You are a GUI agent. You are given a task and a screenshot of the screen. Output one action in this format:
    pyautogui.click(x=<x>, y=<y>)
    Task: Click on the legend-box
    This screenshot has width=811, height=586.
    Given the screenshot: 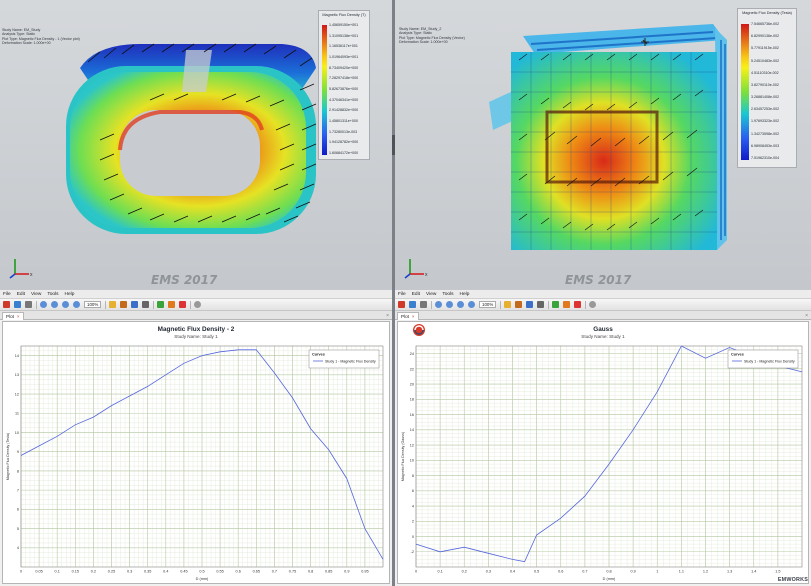 What is the action you would take?
    pyautogui.click(x=344, y=359)
    